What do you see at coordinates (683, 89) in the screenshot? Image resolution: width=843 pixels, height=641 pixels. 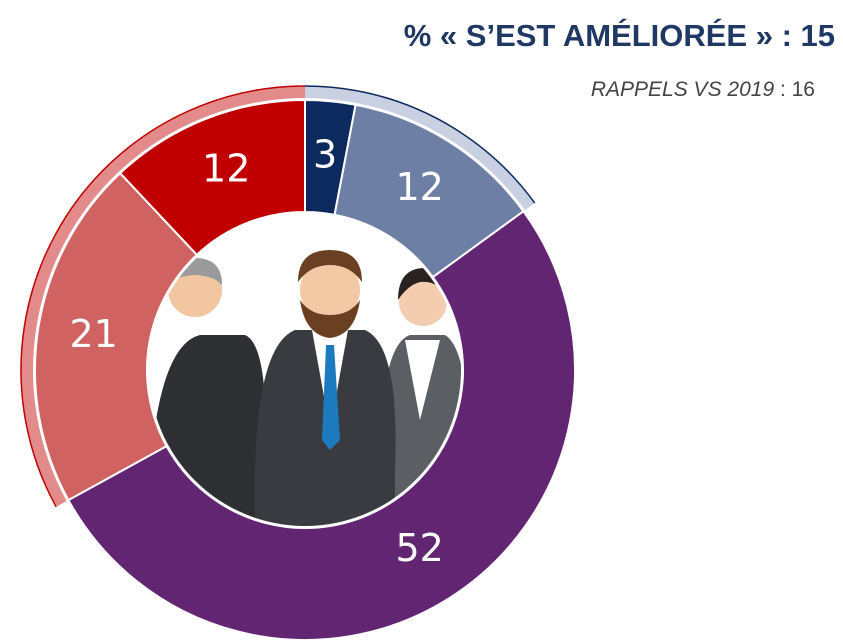 I see `subtitle-label: RAPPELS VS 2019` at bounding box center [683, 89].